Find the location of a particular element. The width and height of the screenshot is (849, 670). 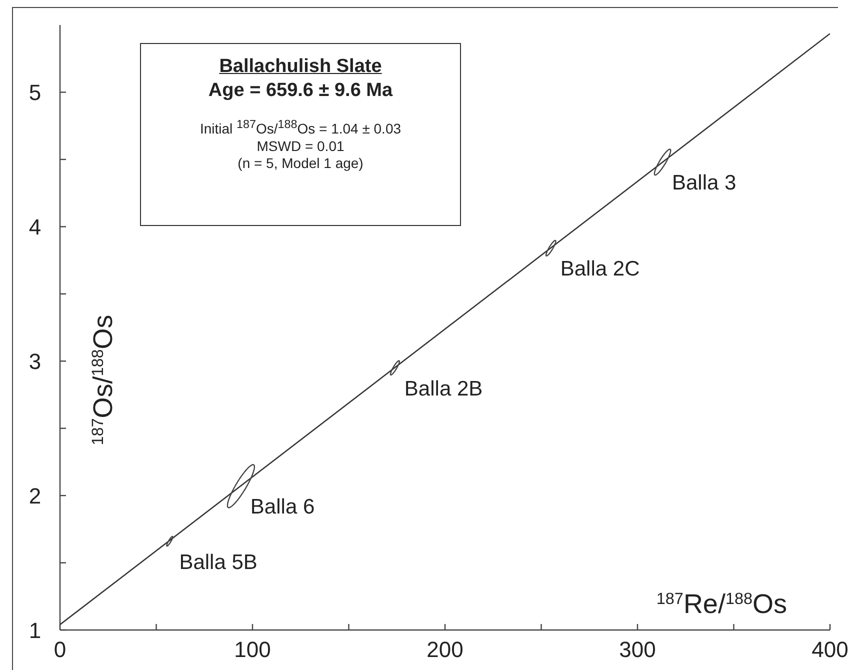

annotation: (n = 5, Model 1 age) is located at coordinates (300, 163).